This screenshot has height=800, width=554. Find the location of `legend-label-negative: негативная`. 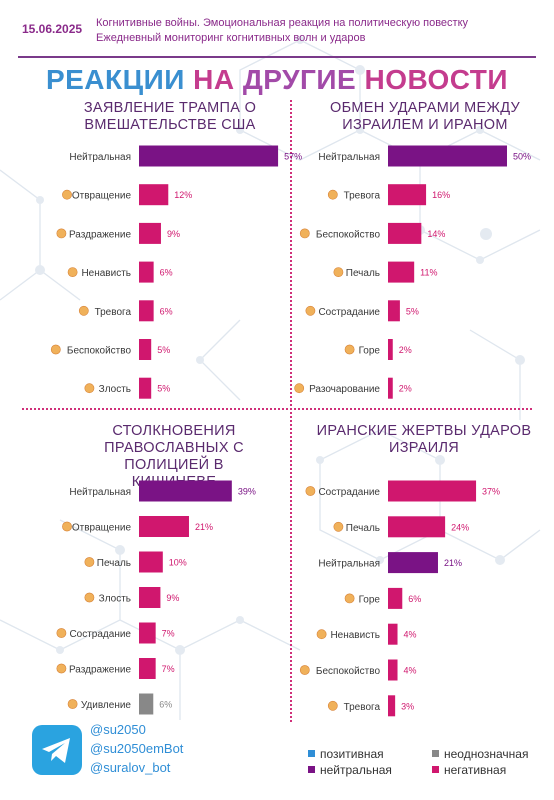

legend-label-negative: негативная is located at coordinates (475, 769).